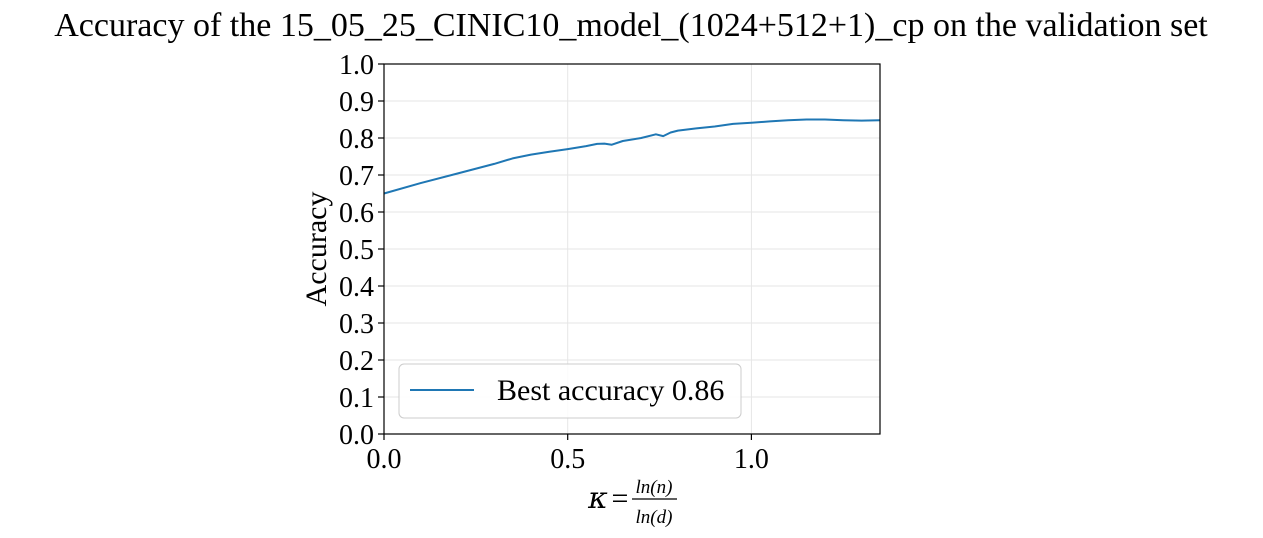 The width and height of the screenshot is (1263, 538). Describe the element at coordinates (610, 390) in the screenshot. I see `legend-label: Best accuracy 0.86` at that location.